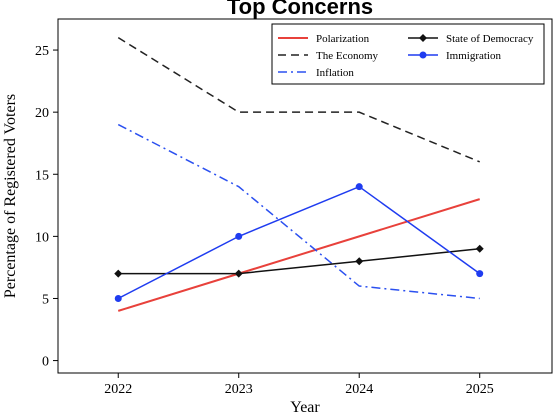 This screenshot has height=420, width=560. What do you see at coordinates (299, 385) in the screenshot?
I see `x-axis-ticks: 2022 2023 2024 2025` at bounding box center [299, 385].